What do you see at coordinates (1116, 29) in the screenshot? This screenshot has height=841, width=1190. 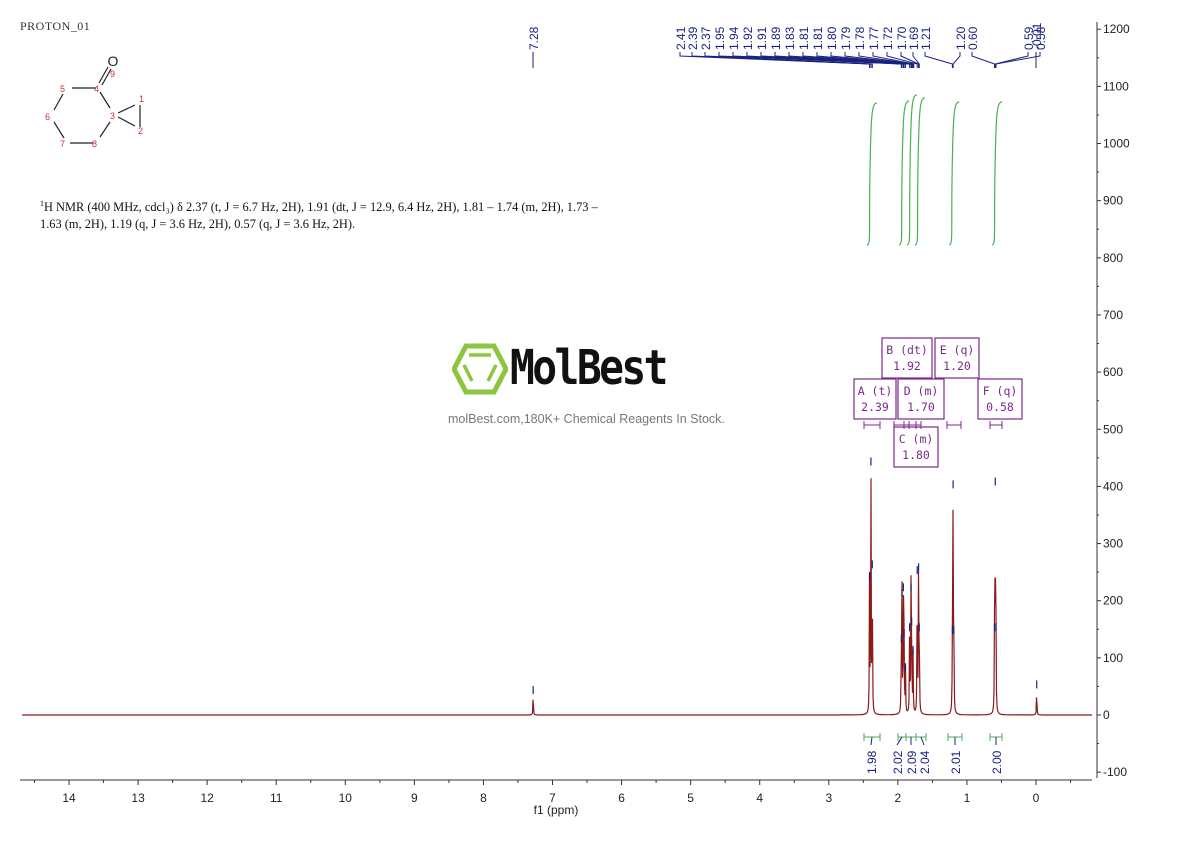 I see `y-tick-label: 1200` at bounding box center [1116, 29].